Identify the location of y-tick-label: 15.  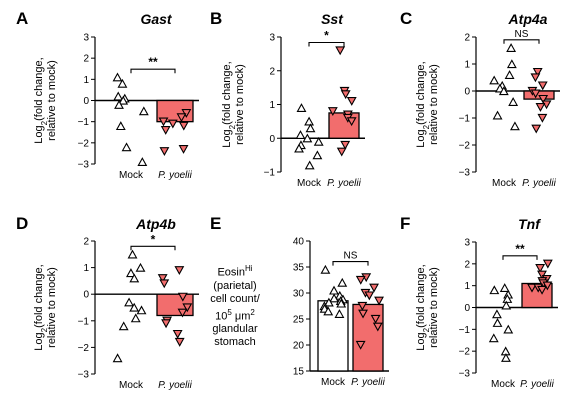
(299, 372).